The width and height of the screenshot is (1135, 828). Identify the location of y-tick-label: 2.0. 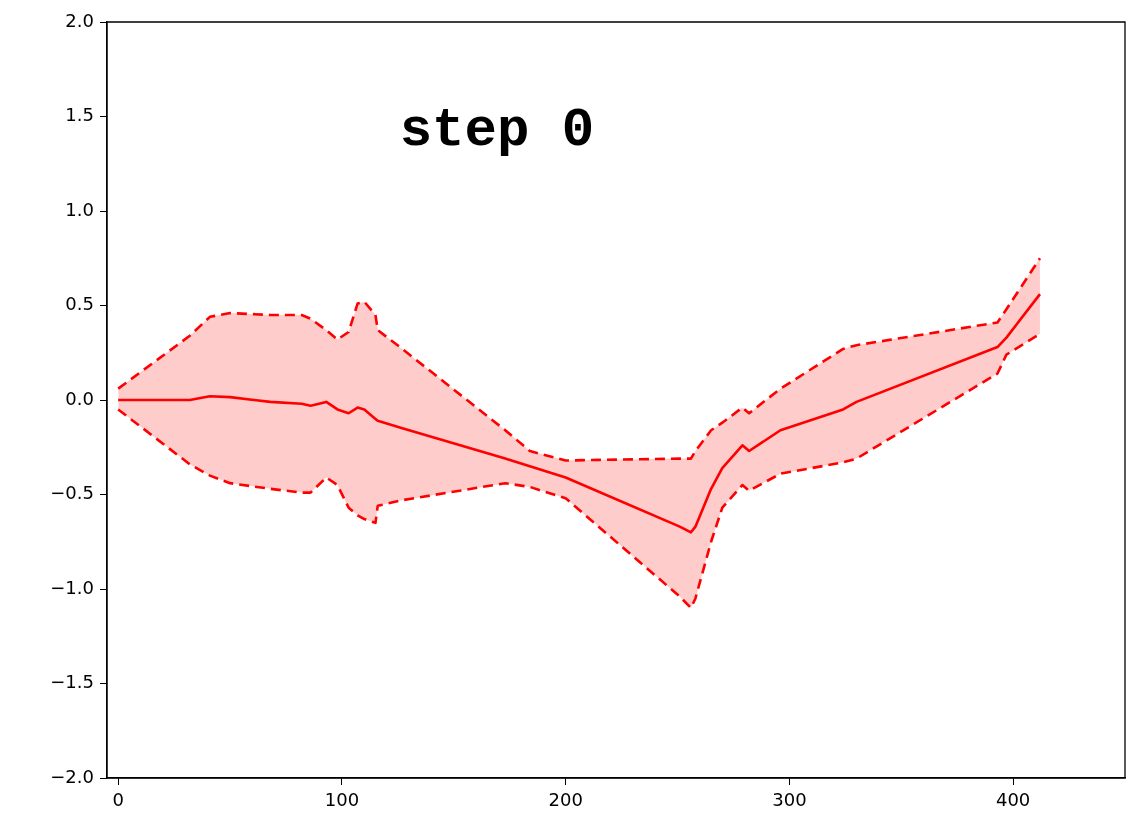
(79, 20).